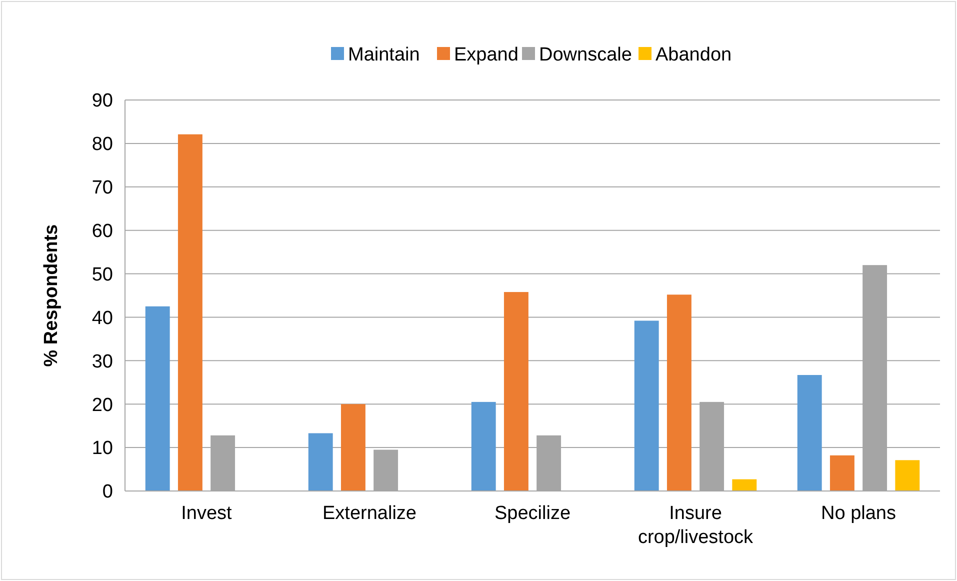 The height and width of the screenshot is (581, 957). What do you see at coordinates (102, 101) in the screenshot?
I see `y-tick-label: 90` at bounding box center [102, 101].